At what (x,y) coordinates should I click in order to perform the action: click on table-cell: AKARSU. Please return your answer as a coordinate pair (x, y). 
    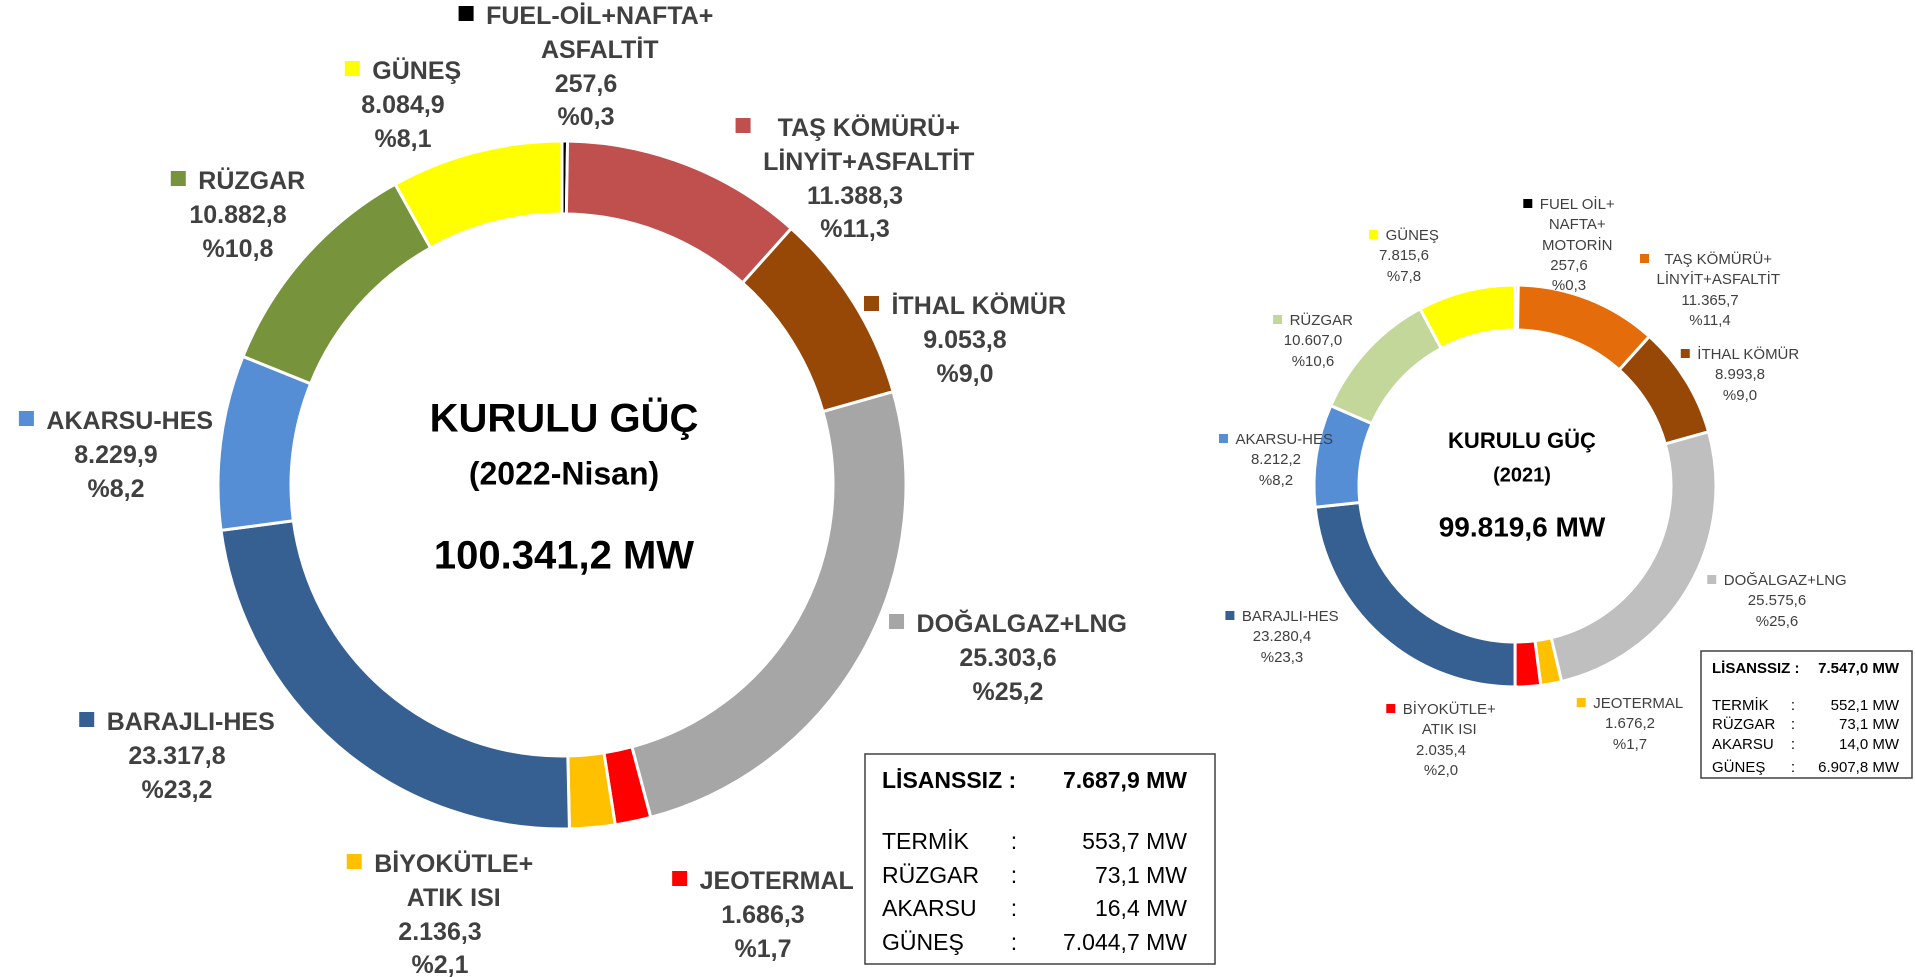
    Looking at the image, I should click on (1743, 744).